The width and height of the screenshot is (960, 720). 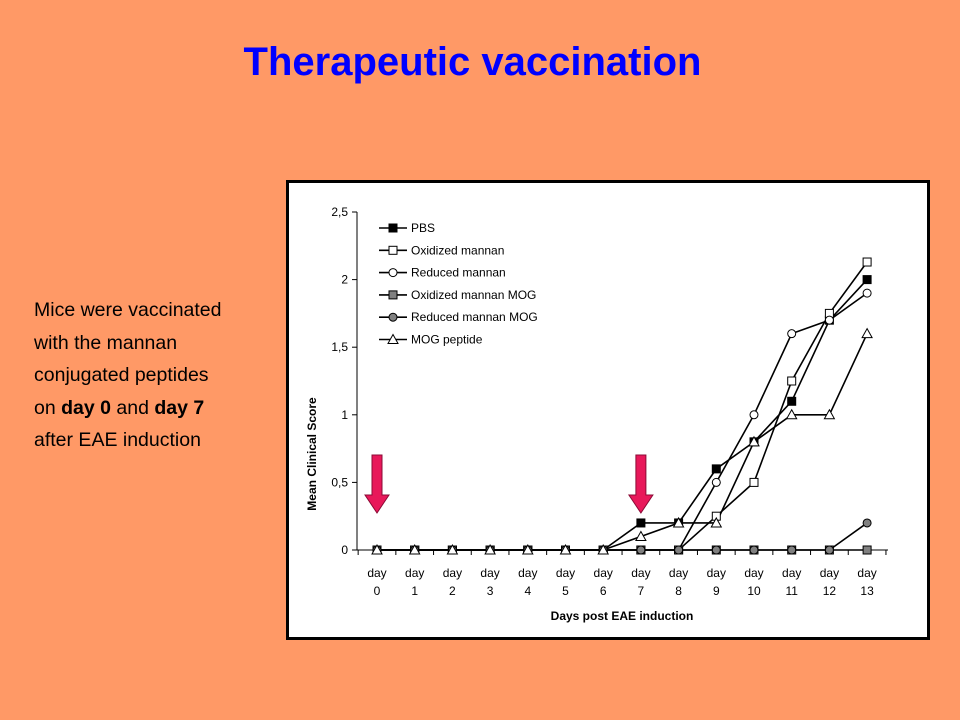 What do you see at coordinates (641, 591) in the screenshot?
I see `x-tick-label-number: 7` at bounding box center [641, 591].